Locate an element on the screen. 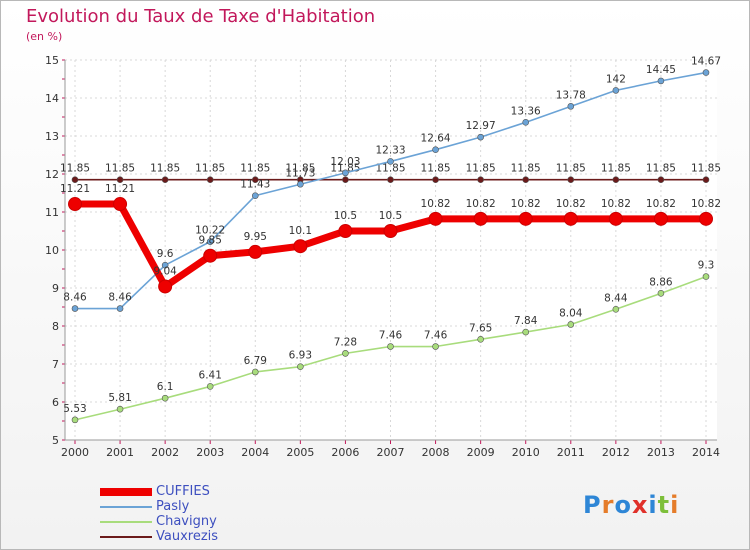  data-label-cuffies: 9.85 is located at coordinates (210, 241).